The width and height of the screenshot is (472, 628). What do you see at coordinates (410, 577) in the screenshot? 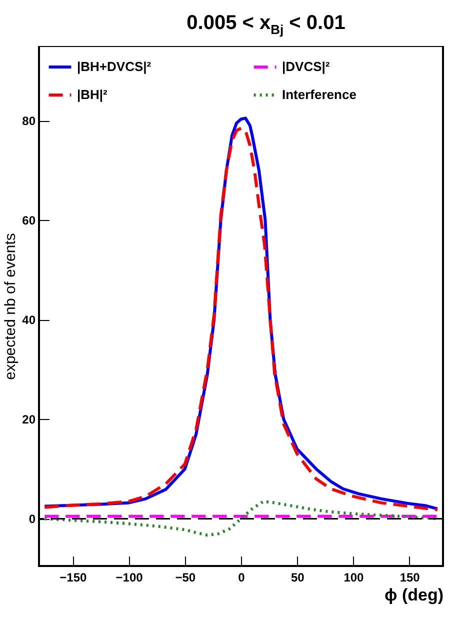
I see `x-tick-label: 150` at bounding box center [410, 577].